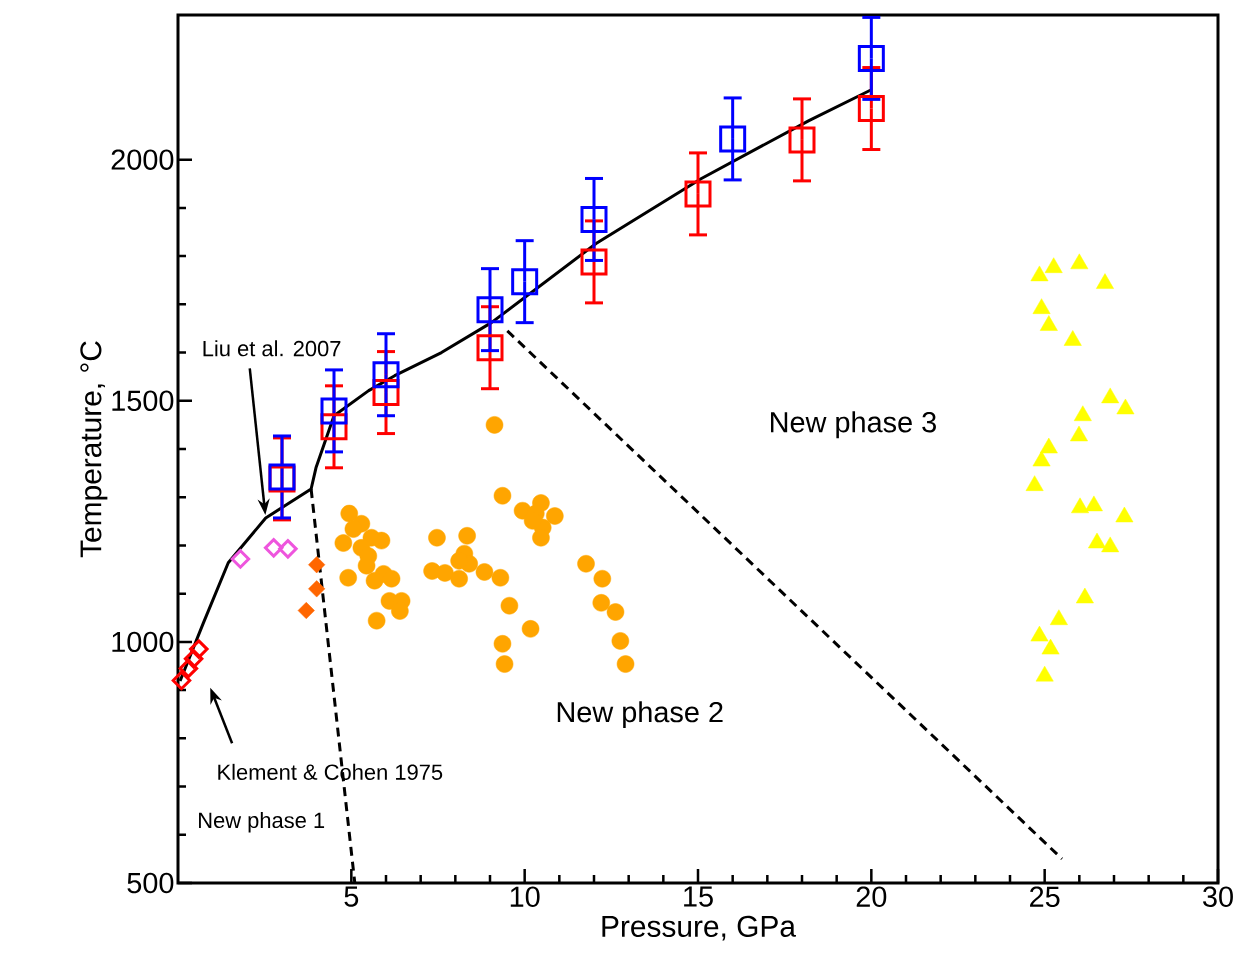  I want to click on x-axis-title: Pressure, GPa, so click(699, 928).